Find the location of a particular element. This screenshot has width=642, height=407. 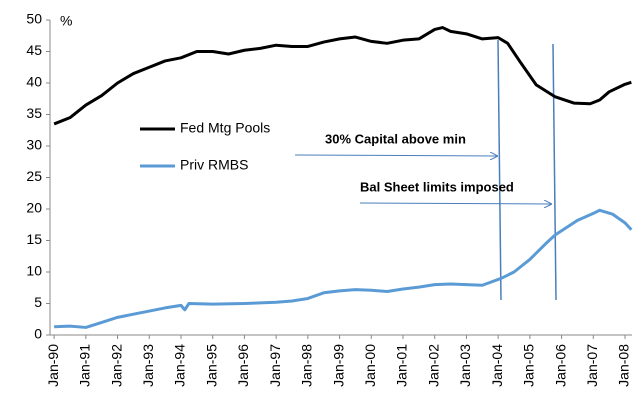

y-tick-label: 40 is located at coordinates (34, 82).